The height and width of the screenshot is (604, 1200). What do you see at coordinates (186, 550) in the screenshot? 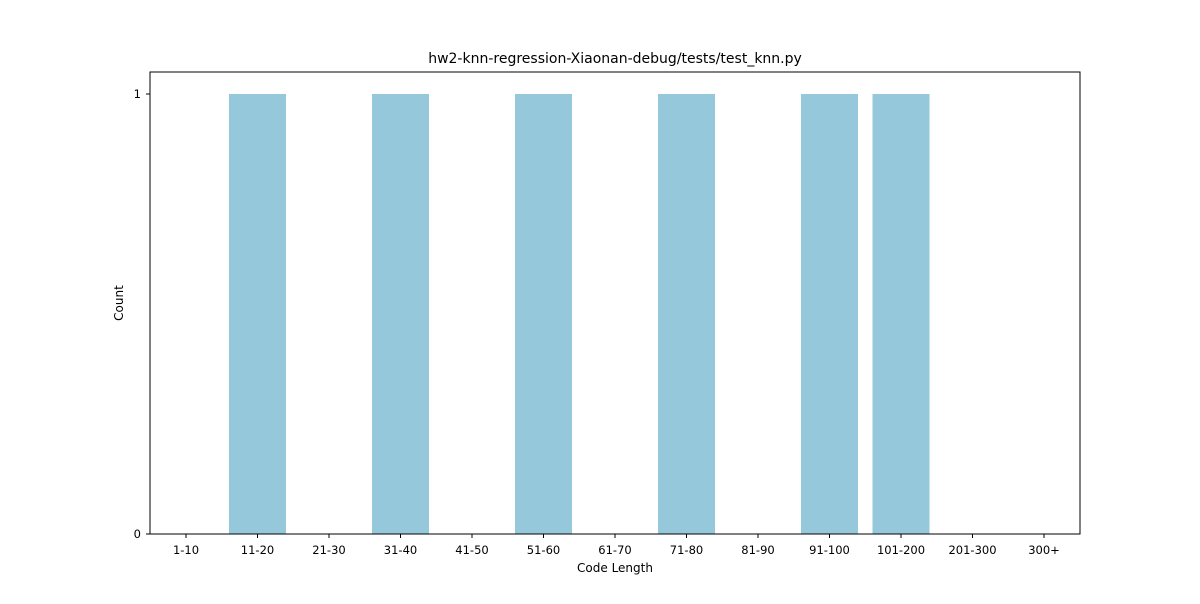
I see `x-tick-label: 1-10` at bounding box center [186, 550].